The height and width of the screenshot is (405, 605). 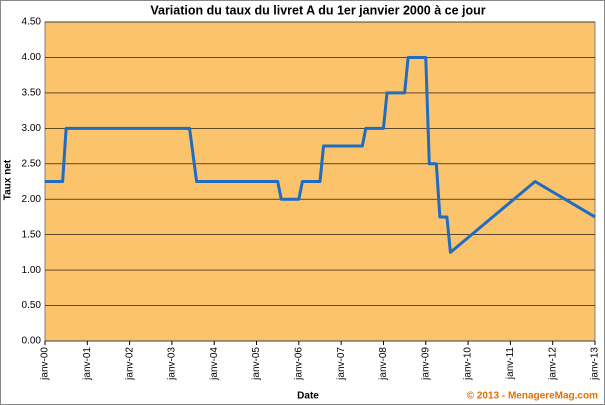 I want to click on x-tick-label: janv-08, so click(x=383, y=364).